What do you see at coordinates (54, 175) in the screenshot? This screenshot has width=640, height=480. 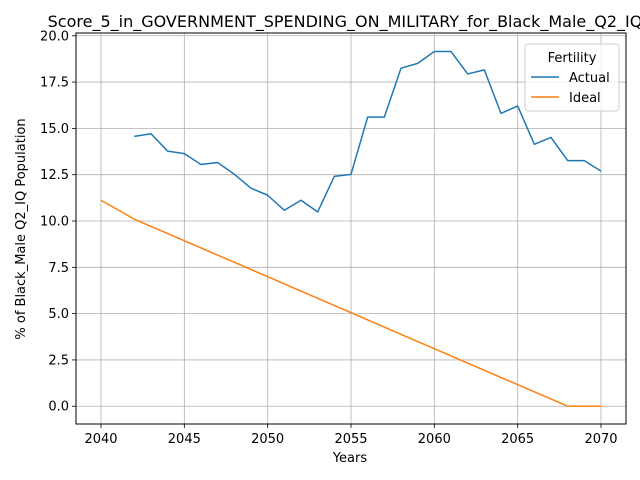 I see `y-tick-label: 12.5` at bounding box center [54, 175].